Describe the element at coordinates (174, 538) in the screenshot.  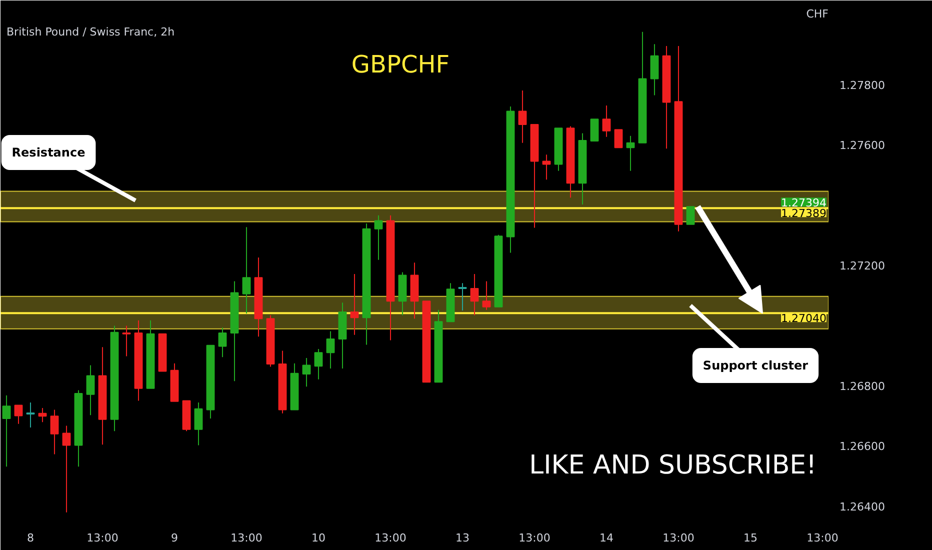
I see `x-tick-label: 9` at that location.